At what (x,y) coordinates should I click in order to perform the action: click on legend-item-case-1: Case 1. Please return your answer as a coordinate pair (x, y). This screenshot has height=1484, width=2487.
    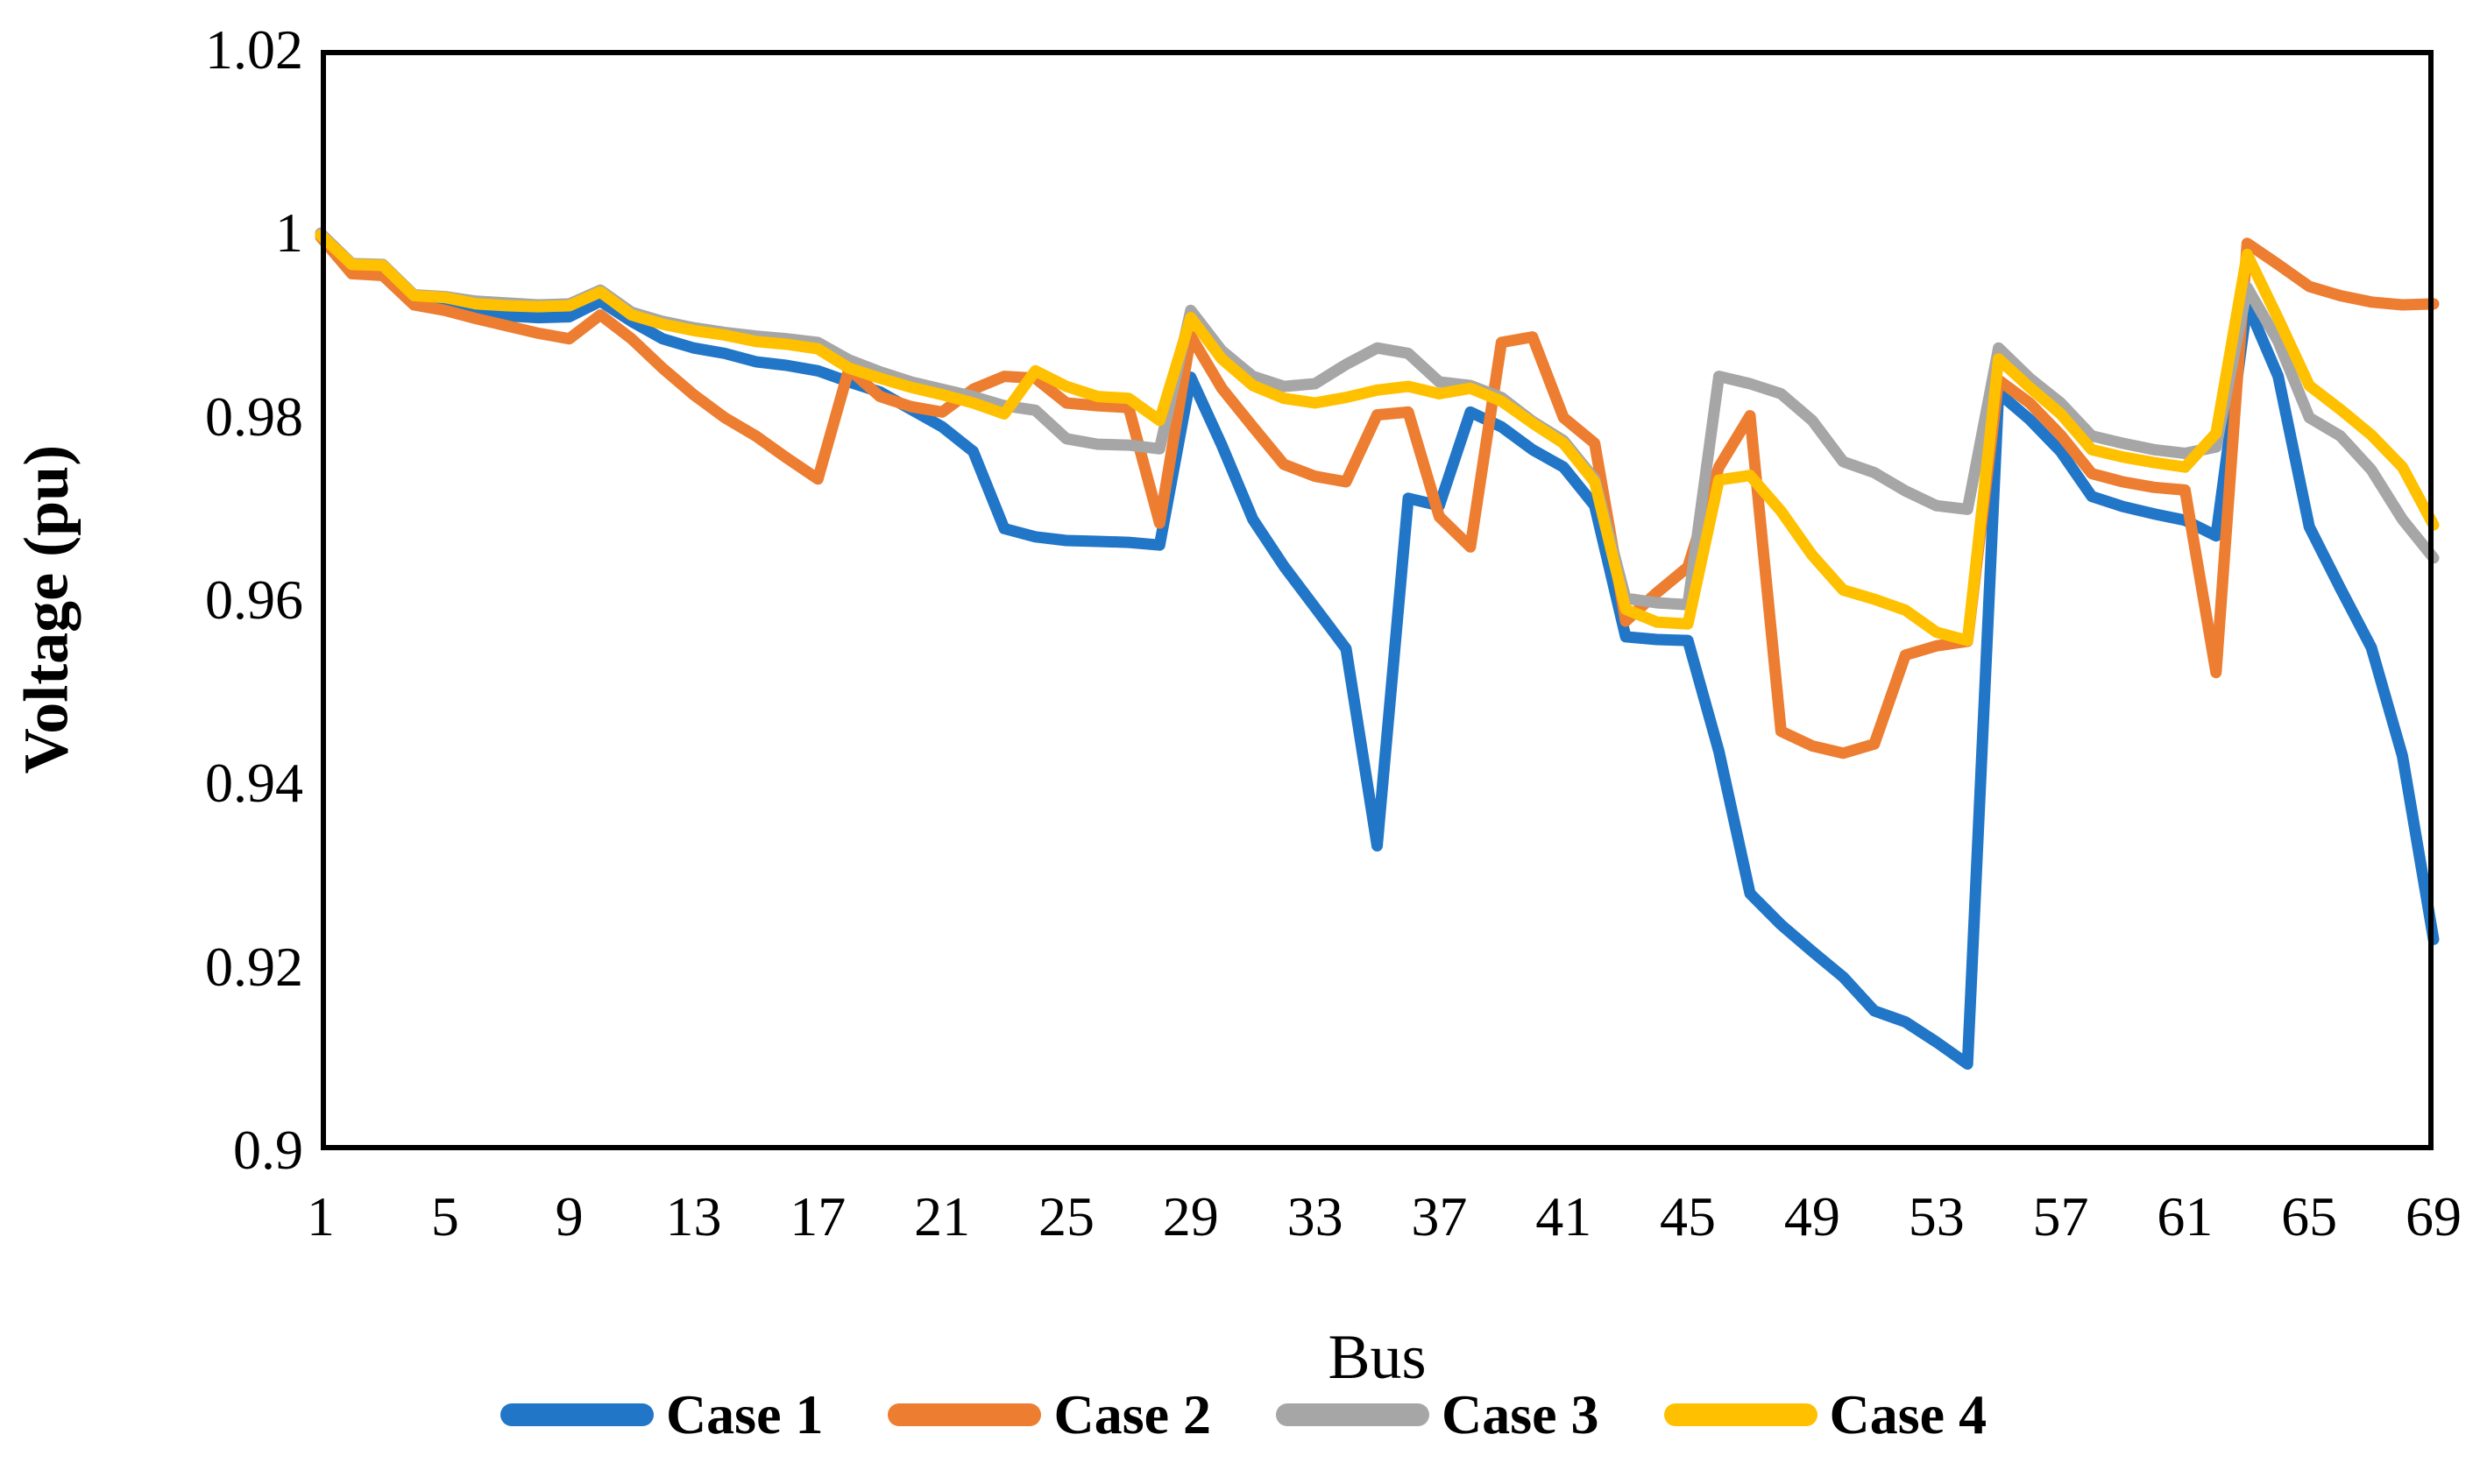
    Looking at the image, I should click on (662, 1414).